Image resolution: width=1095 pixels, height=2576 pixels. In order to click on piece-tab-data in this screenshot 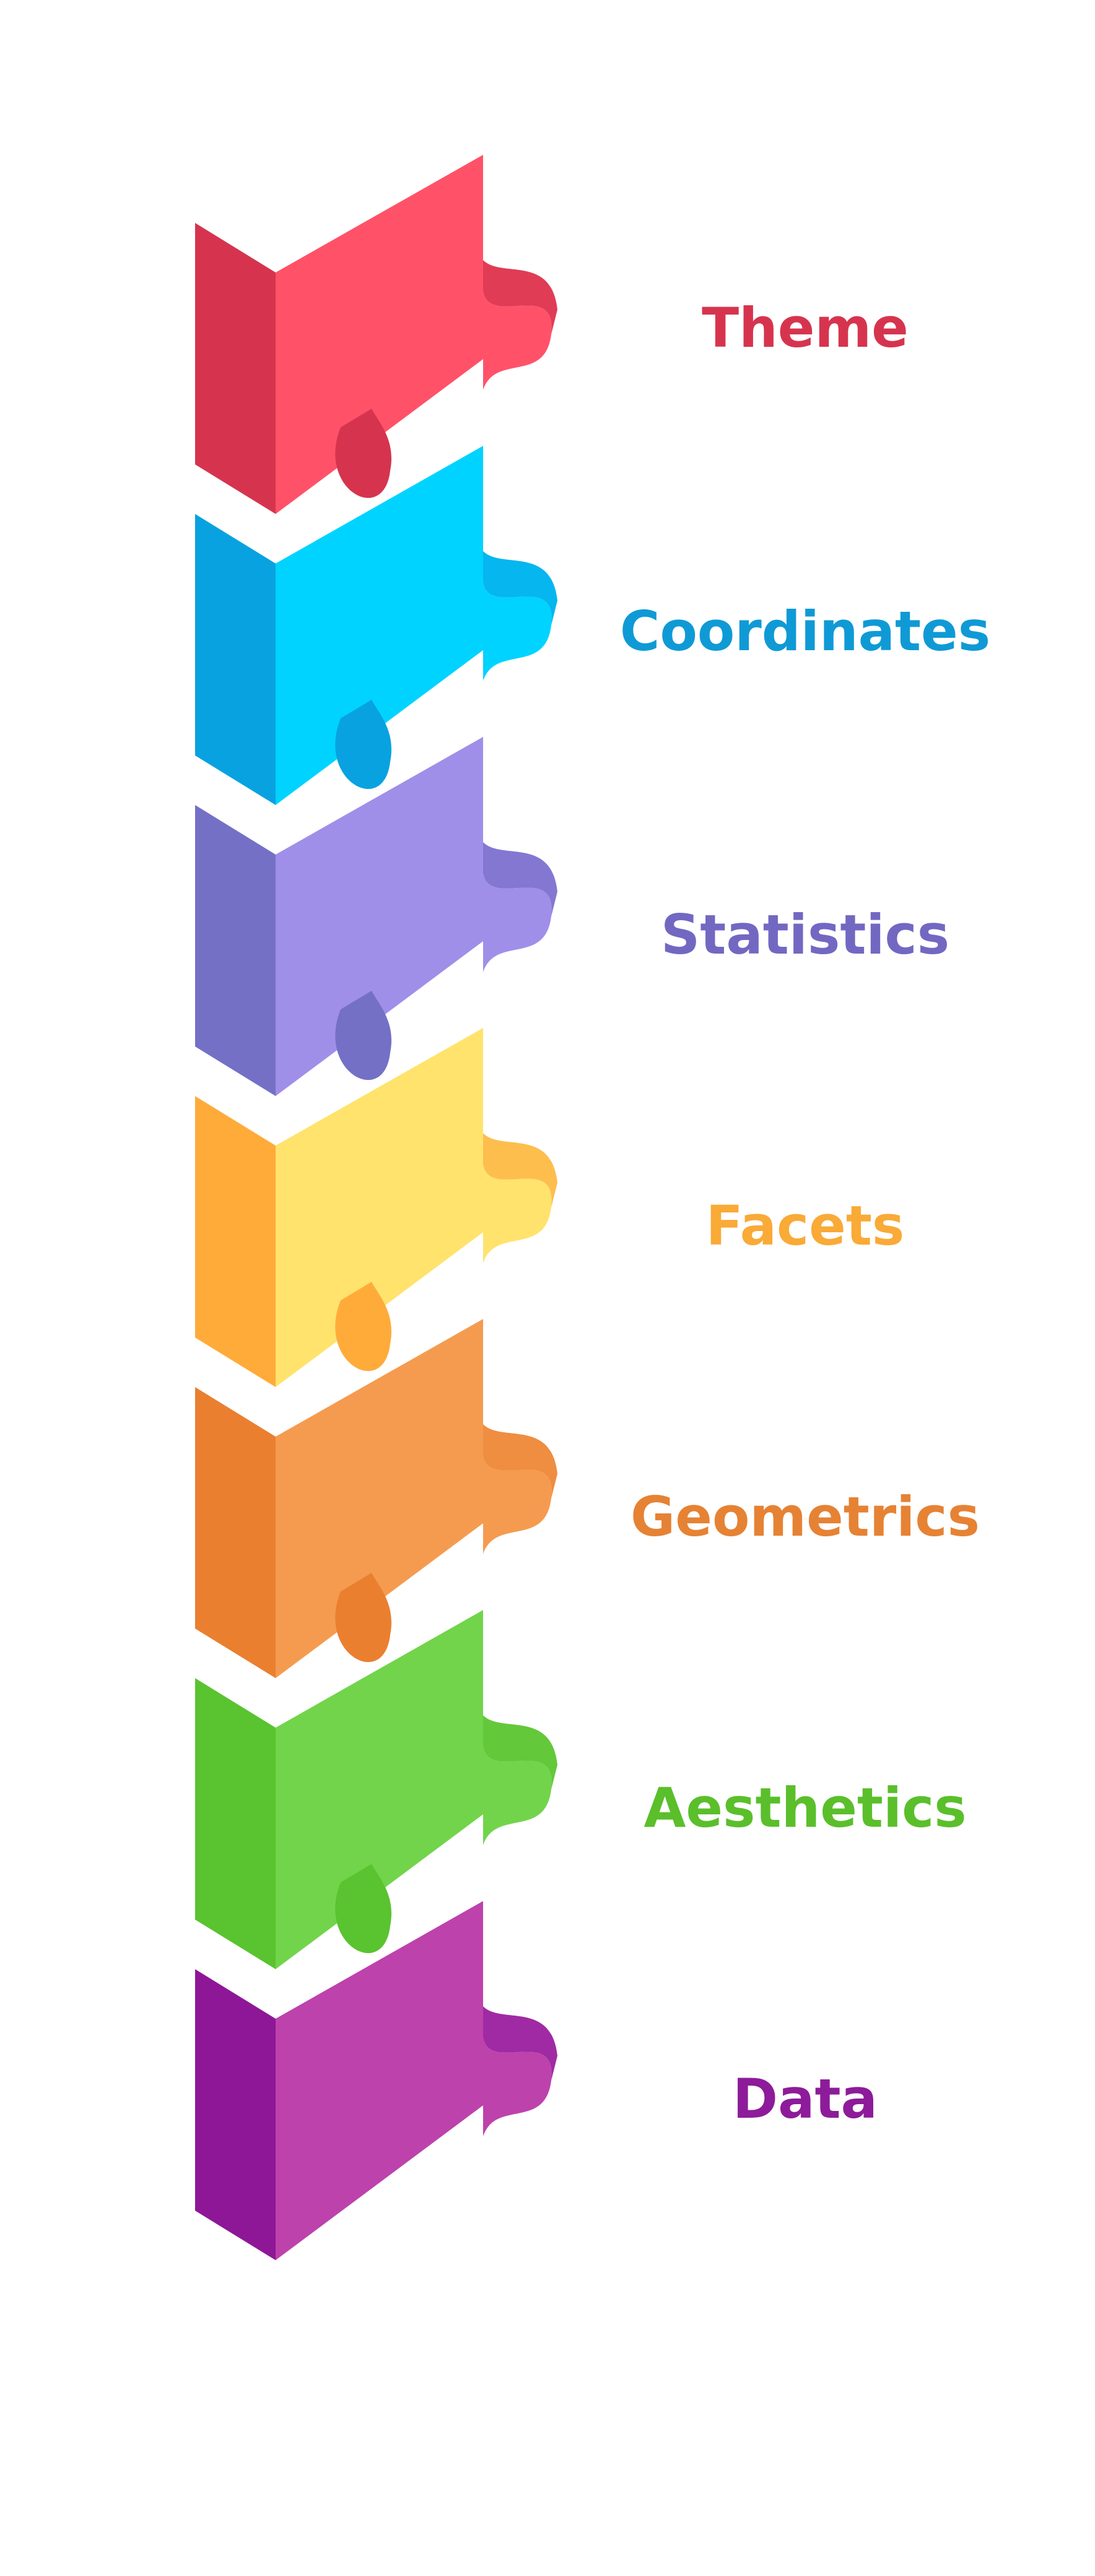, I will do `click(520, 2043)`.